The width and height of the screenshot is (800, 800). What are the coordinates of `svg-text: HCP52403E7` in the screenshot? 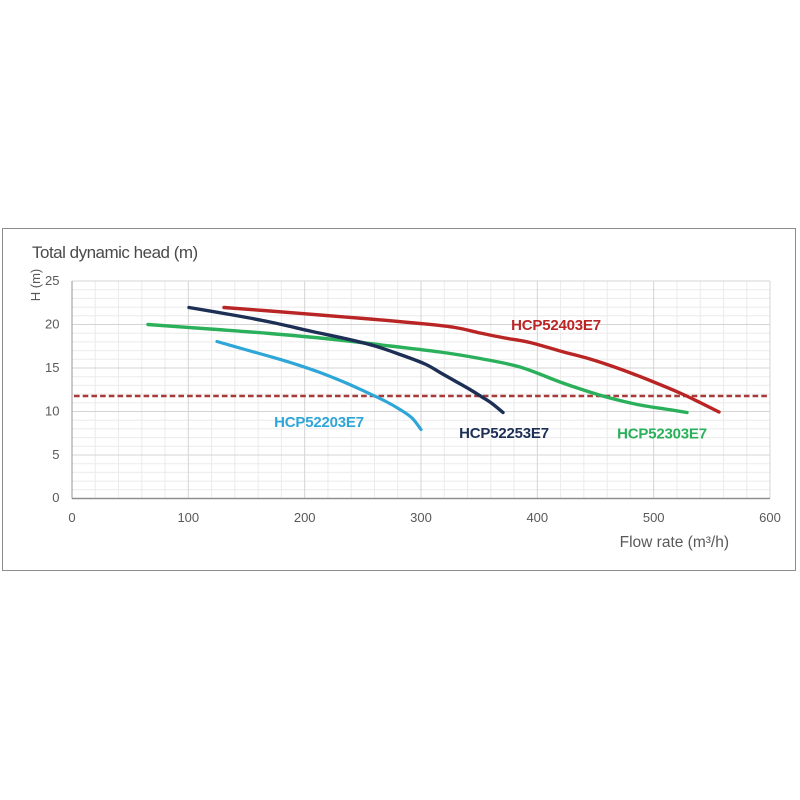 It's located at (556, 325).